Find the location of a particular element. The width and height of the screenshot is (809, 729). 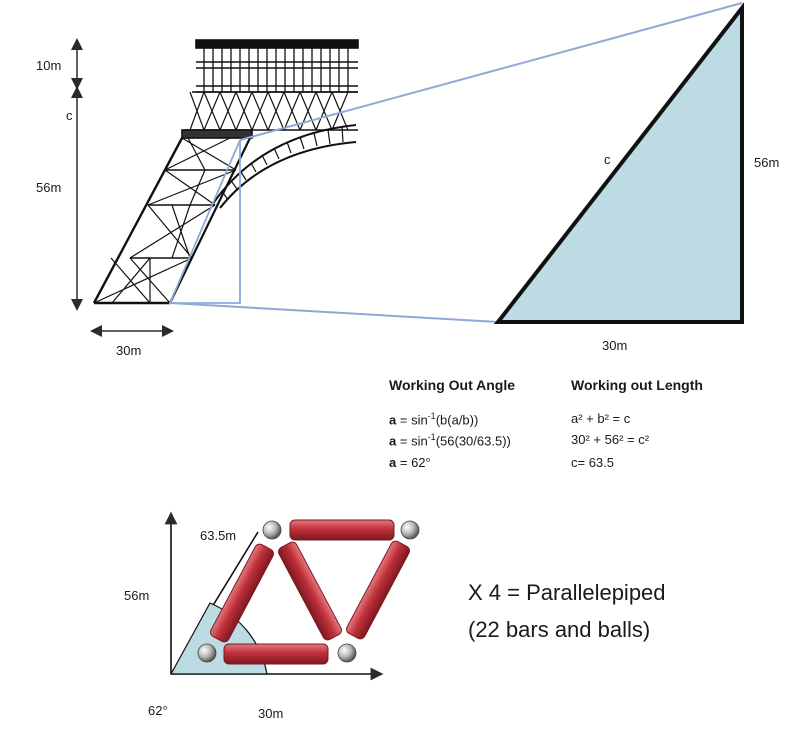

bar-middle-diagonal is located at coordinates (310, 591).